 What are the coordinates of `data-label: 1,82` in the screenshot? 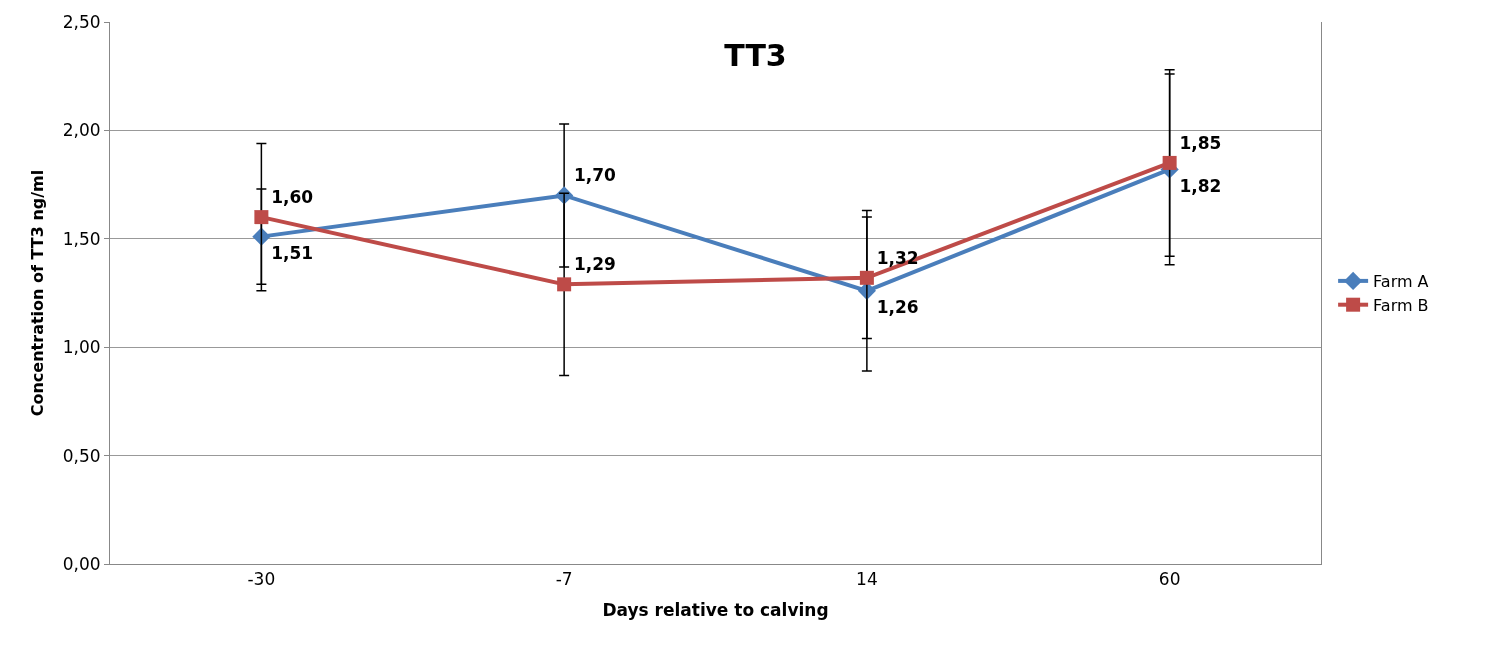 It's located at (1200, 185).